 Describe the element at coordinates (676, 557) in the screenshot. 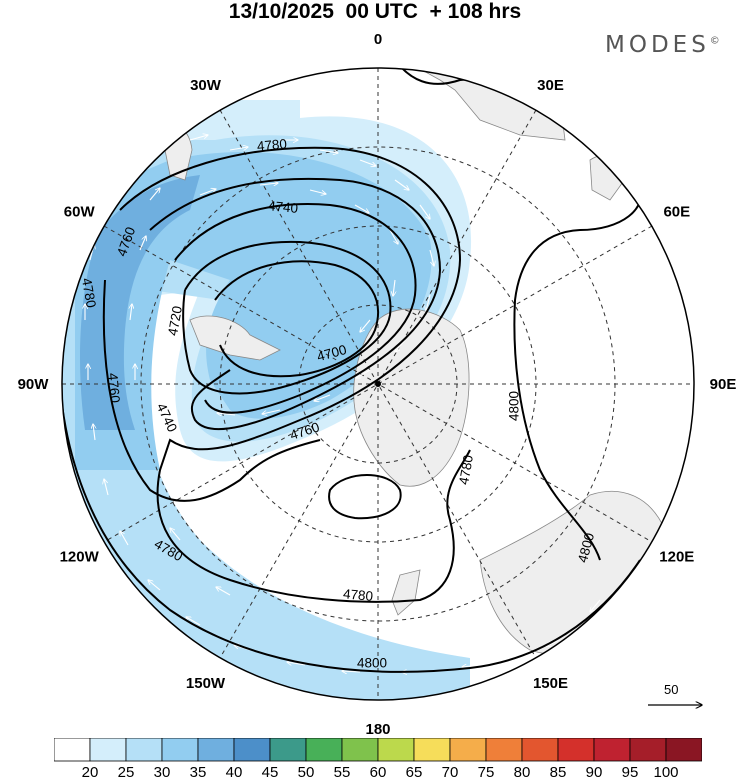

I see `longitude-label: 120E` at that location.